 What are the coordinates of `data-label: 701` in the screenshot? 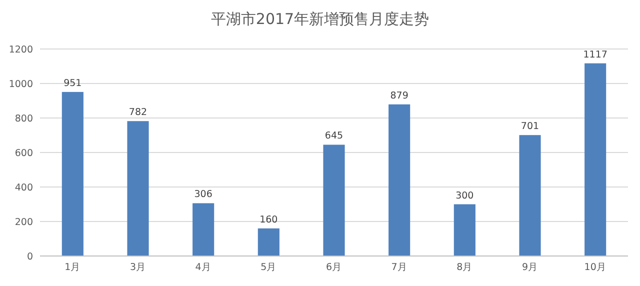 It's located at (530, 126).